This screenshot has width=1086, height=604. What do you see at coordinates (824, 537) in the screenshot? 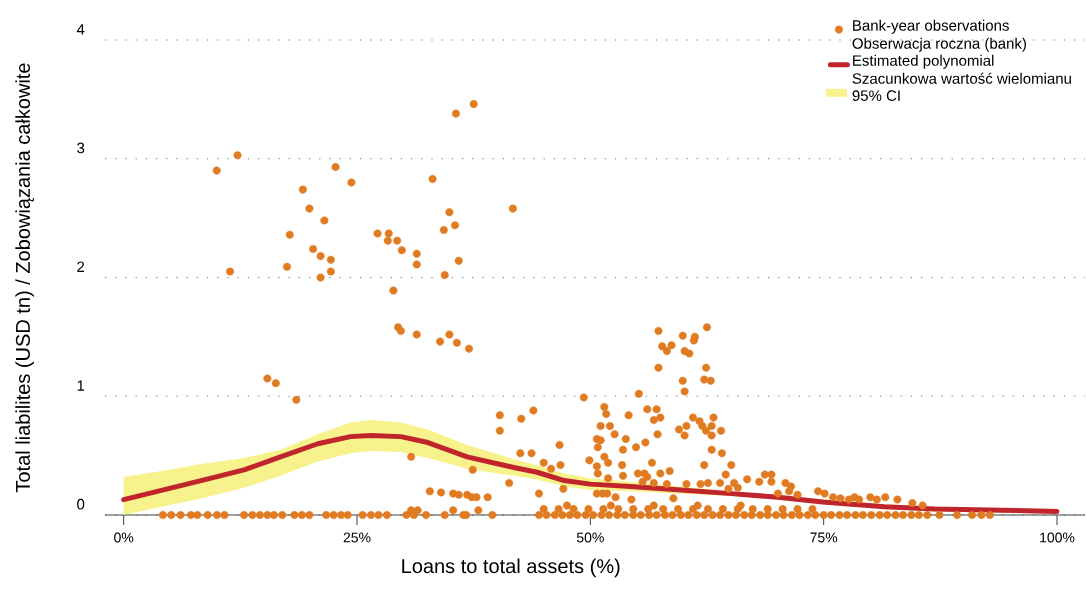
I see `x-tick-label: 75%` at bounding box center [824, 537].